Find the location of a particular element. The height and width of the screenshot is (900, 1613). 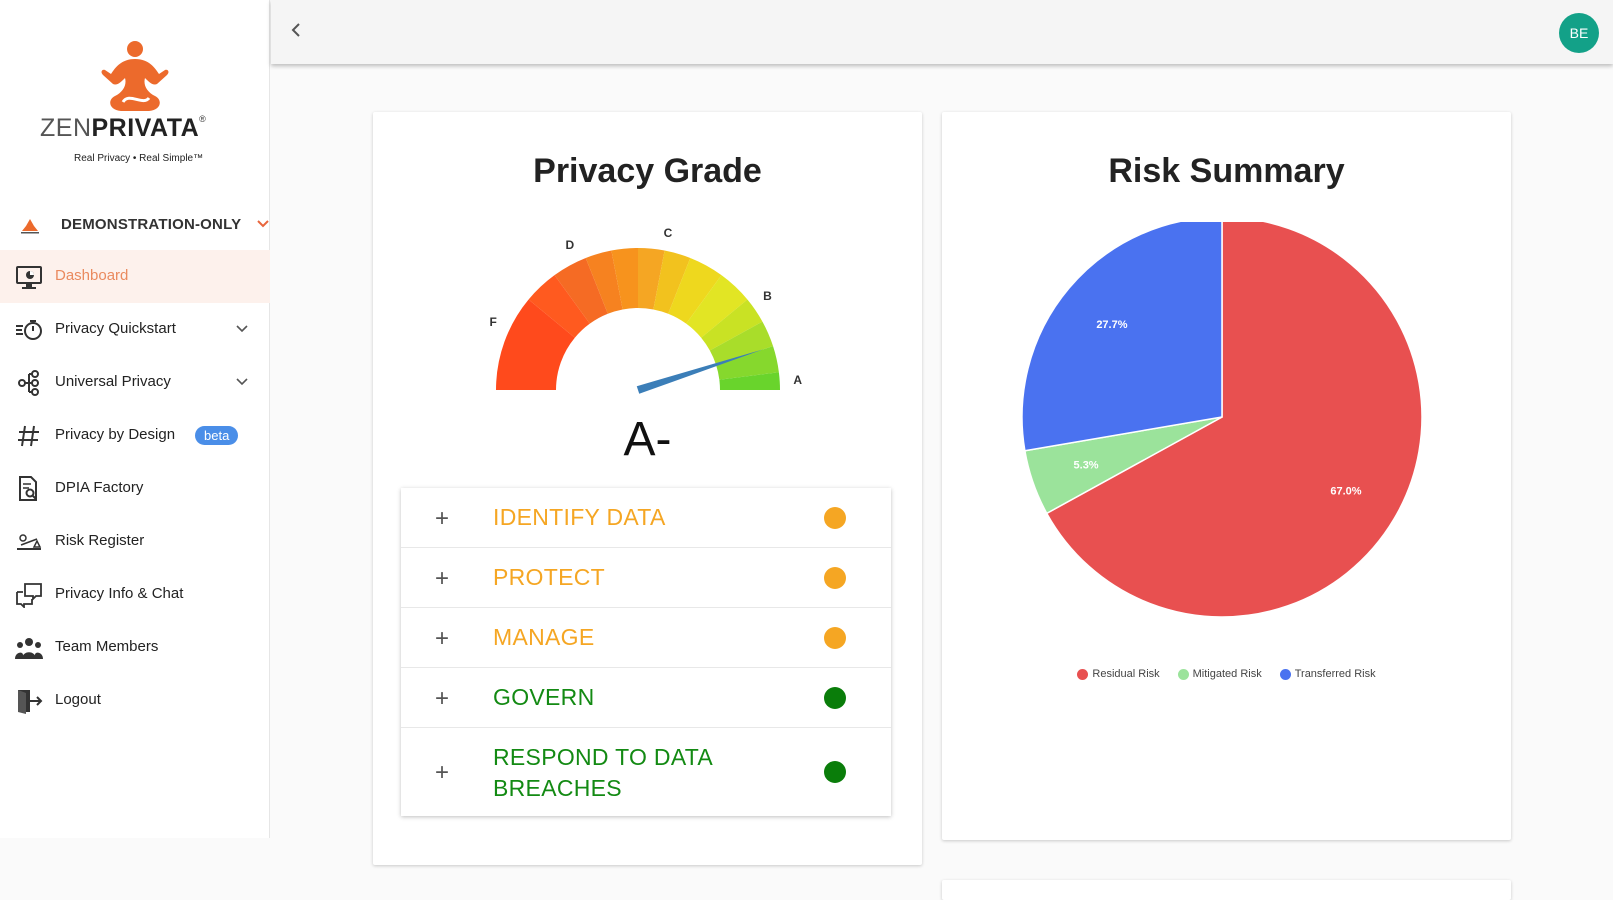

hashtag-icon is located at coordinates (28, 436).